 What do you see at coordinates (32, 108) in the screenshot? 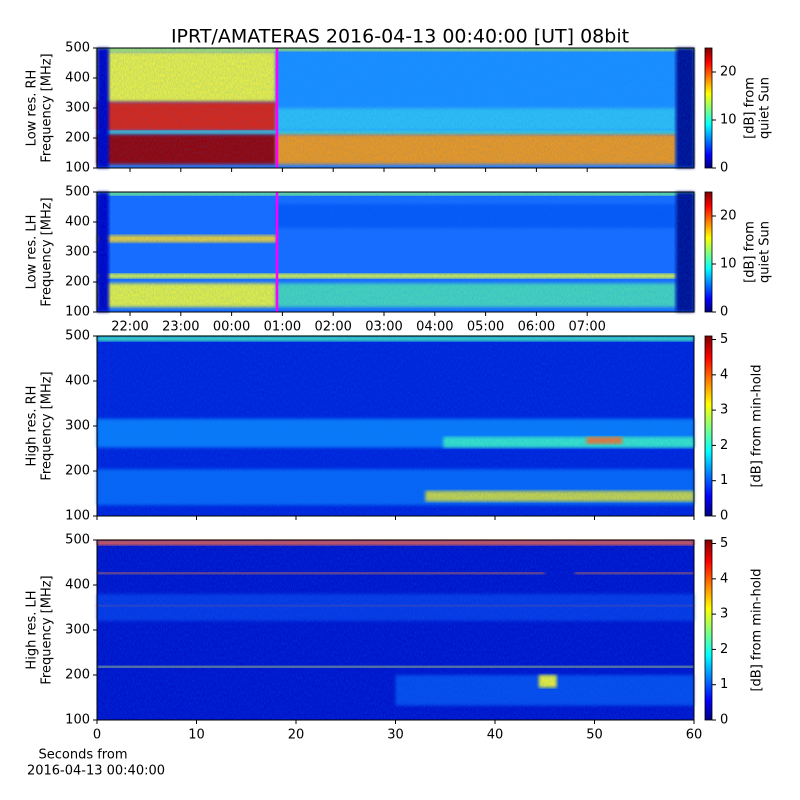
I see `y-axis-label: Low res. RH` at bounding box center [32, 108].